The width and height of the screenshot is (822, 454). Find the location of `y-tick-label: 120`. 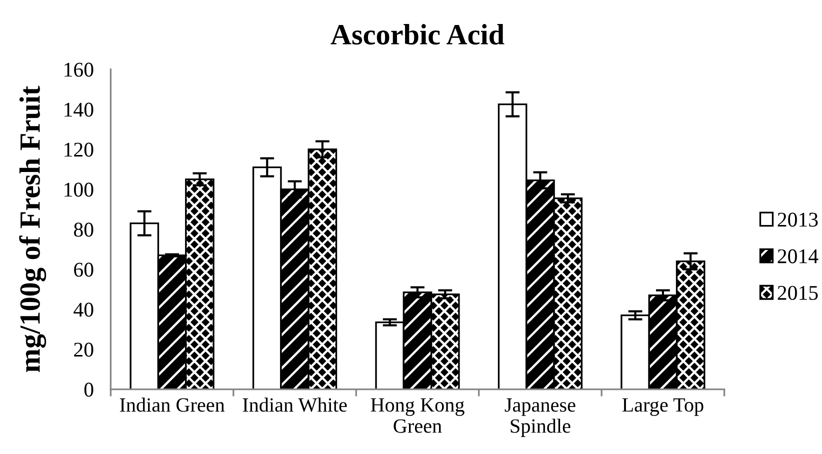

y-tick-label: 120 is located at coordinates (79, 149).